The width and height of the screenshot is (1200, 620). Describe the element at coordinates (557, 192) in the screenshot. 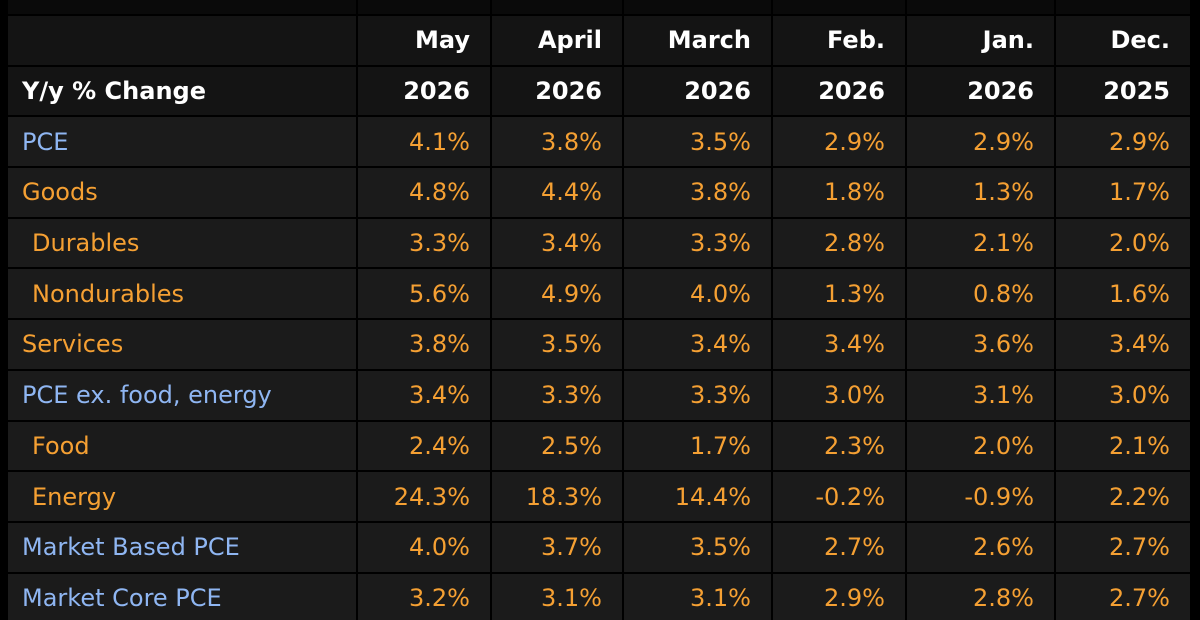

I see `value-cell: 4.4%` at that location.